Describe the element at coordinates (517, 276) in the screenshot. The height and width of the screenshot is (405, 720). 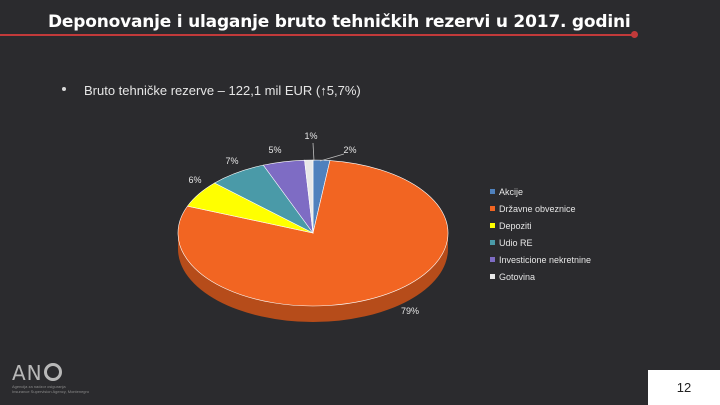
I see `legend-label: Gotovina` at that location.